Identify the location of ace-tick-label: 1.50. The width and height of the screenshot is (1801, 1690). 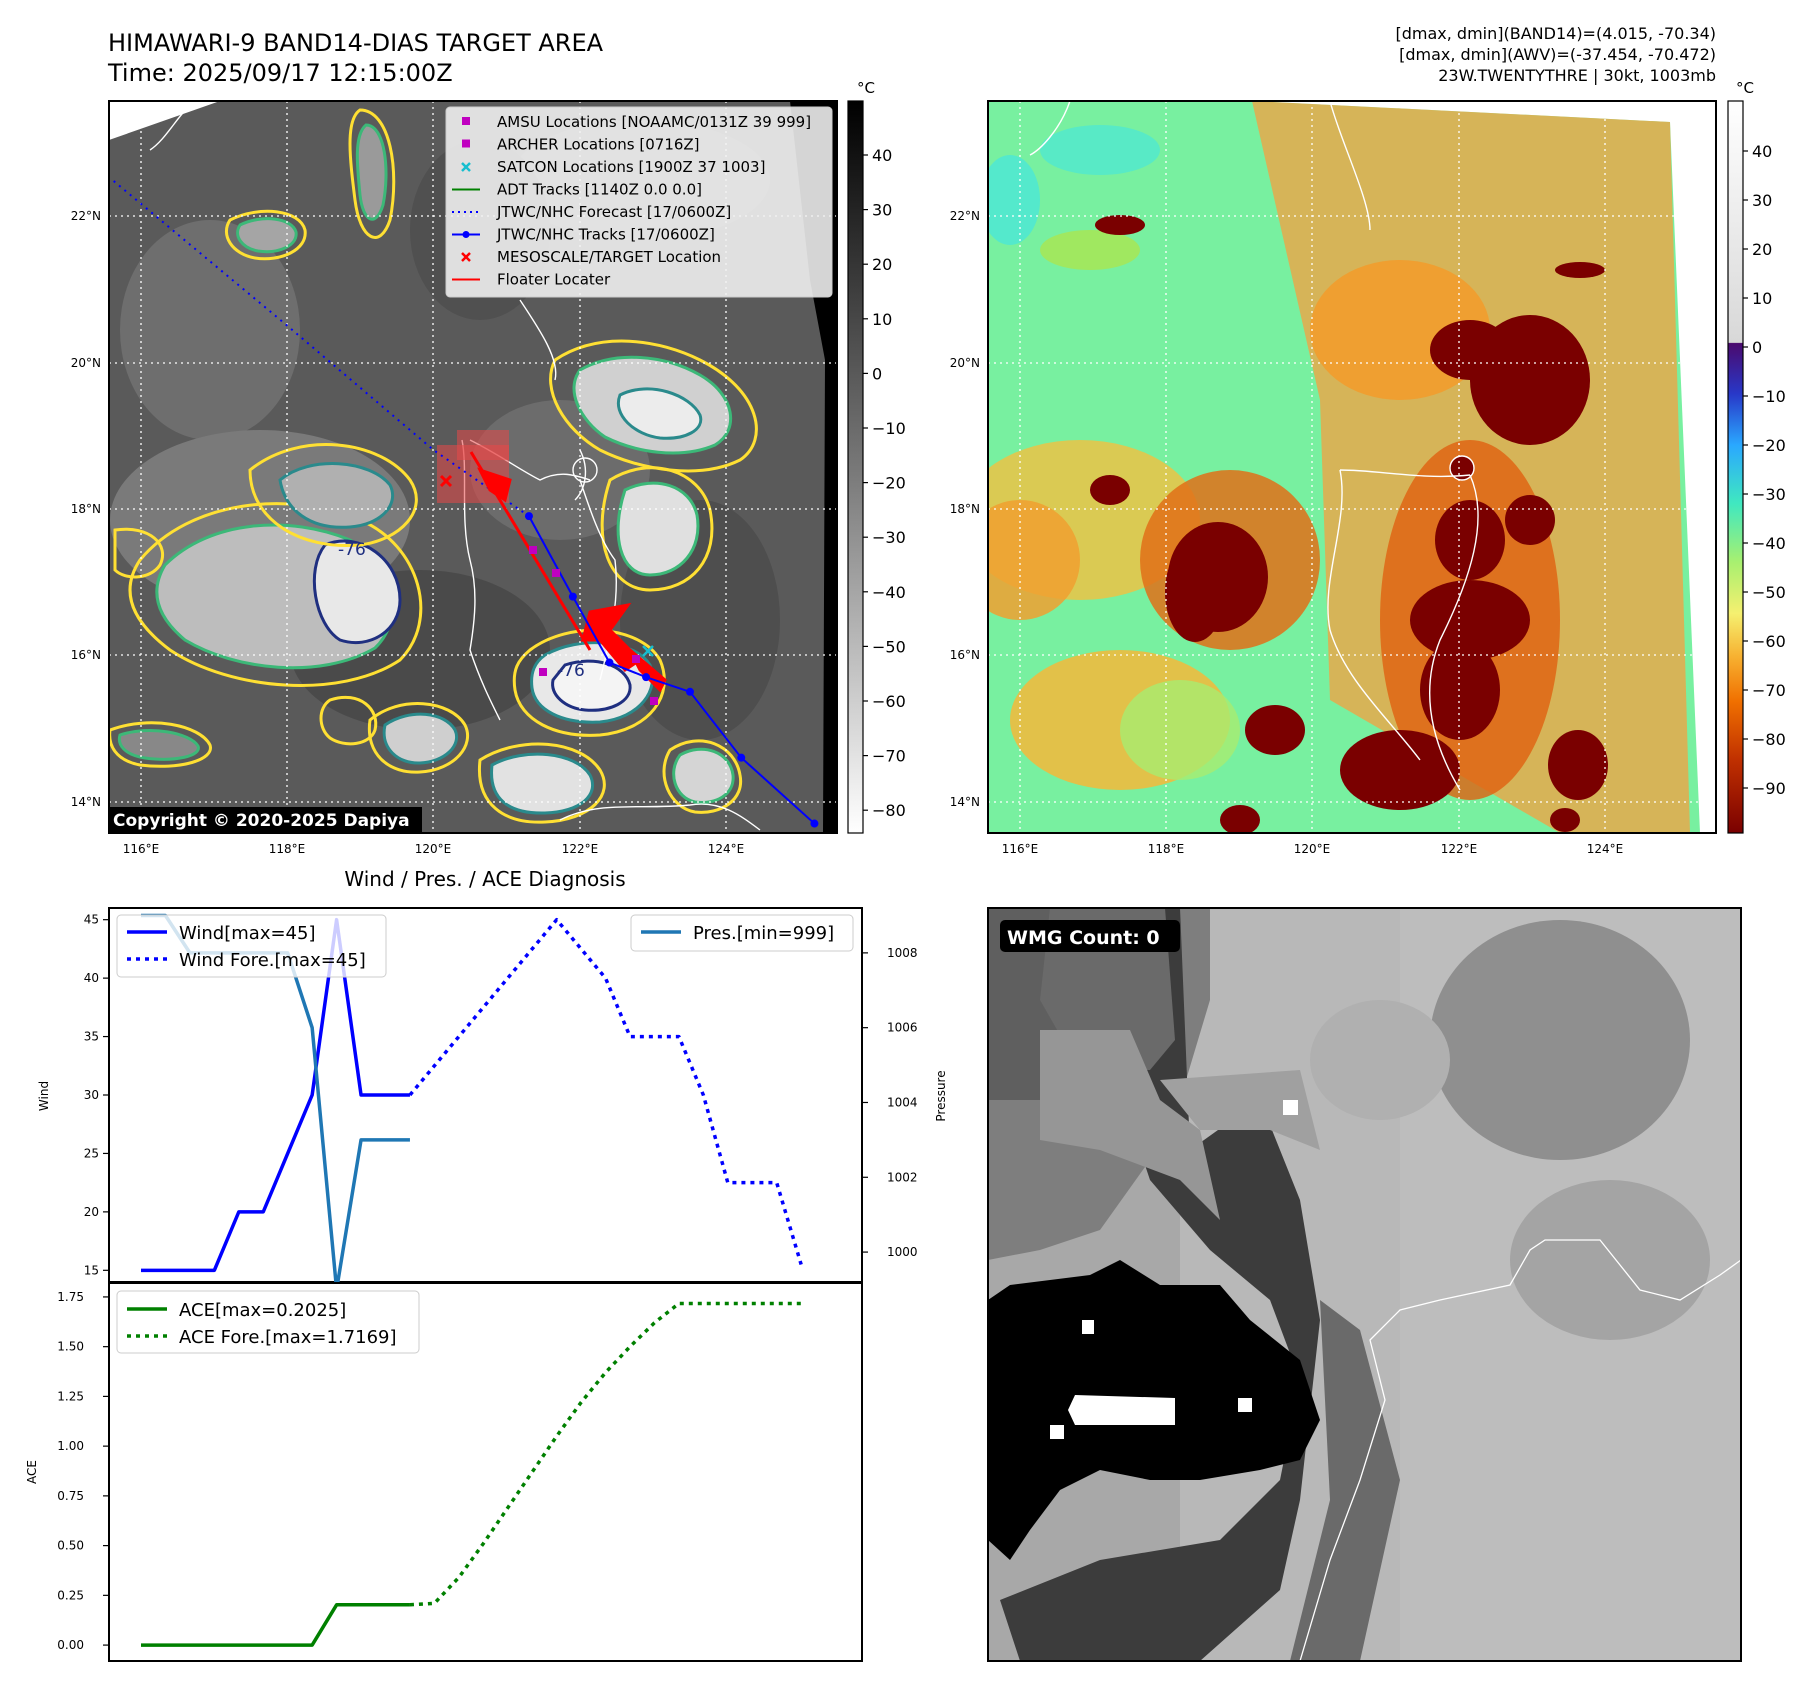
(70, 1347).